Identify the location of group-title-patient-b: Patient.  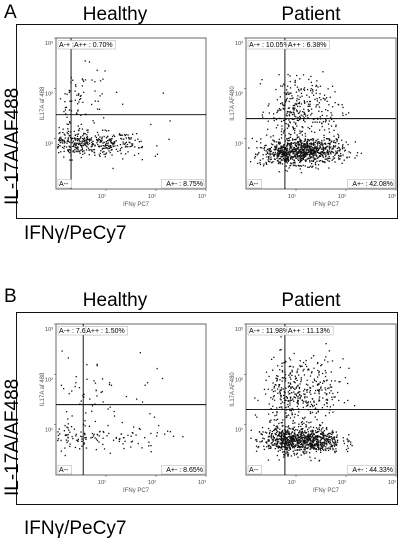
(311, 300).